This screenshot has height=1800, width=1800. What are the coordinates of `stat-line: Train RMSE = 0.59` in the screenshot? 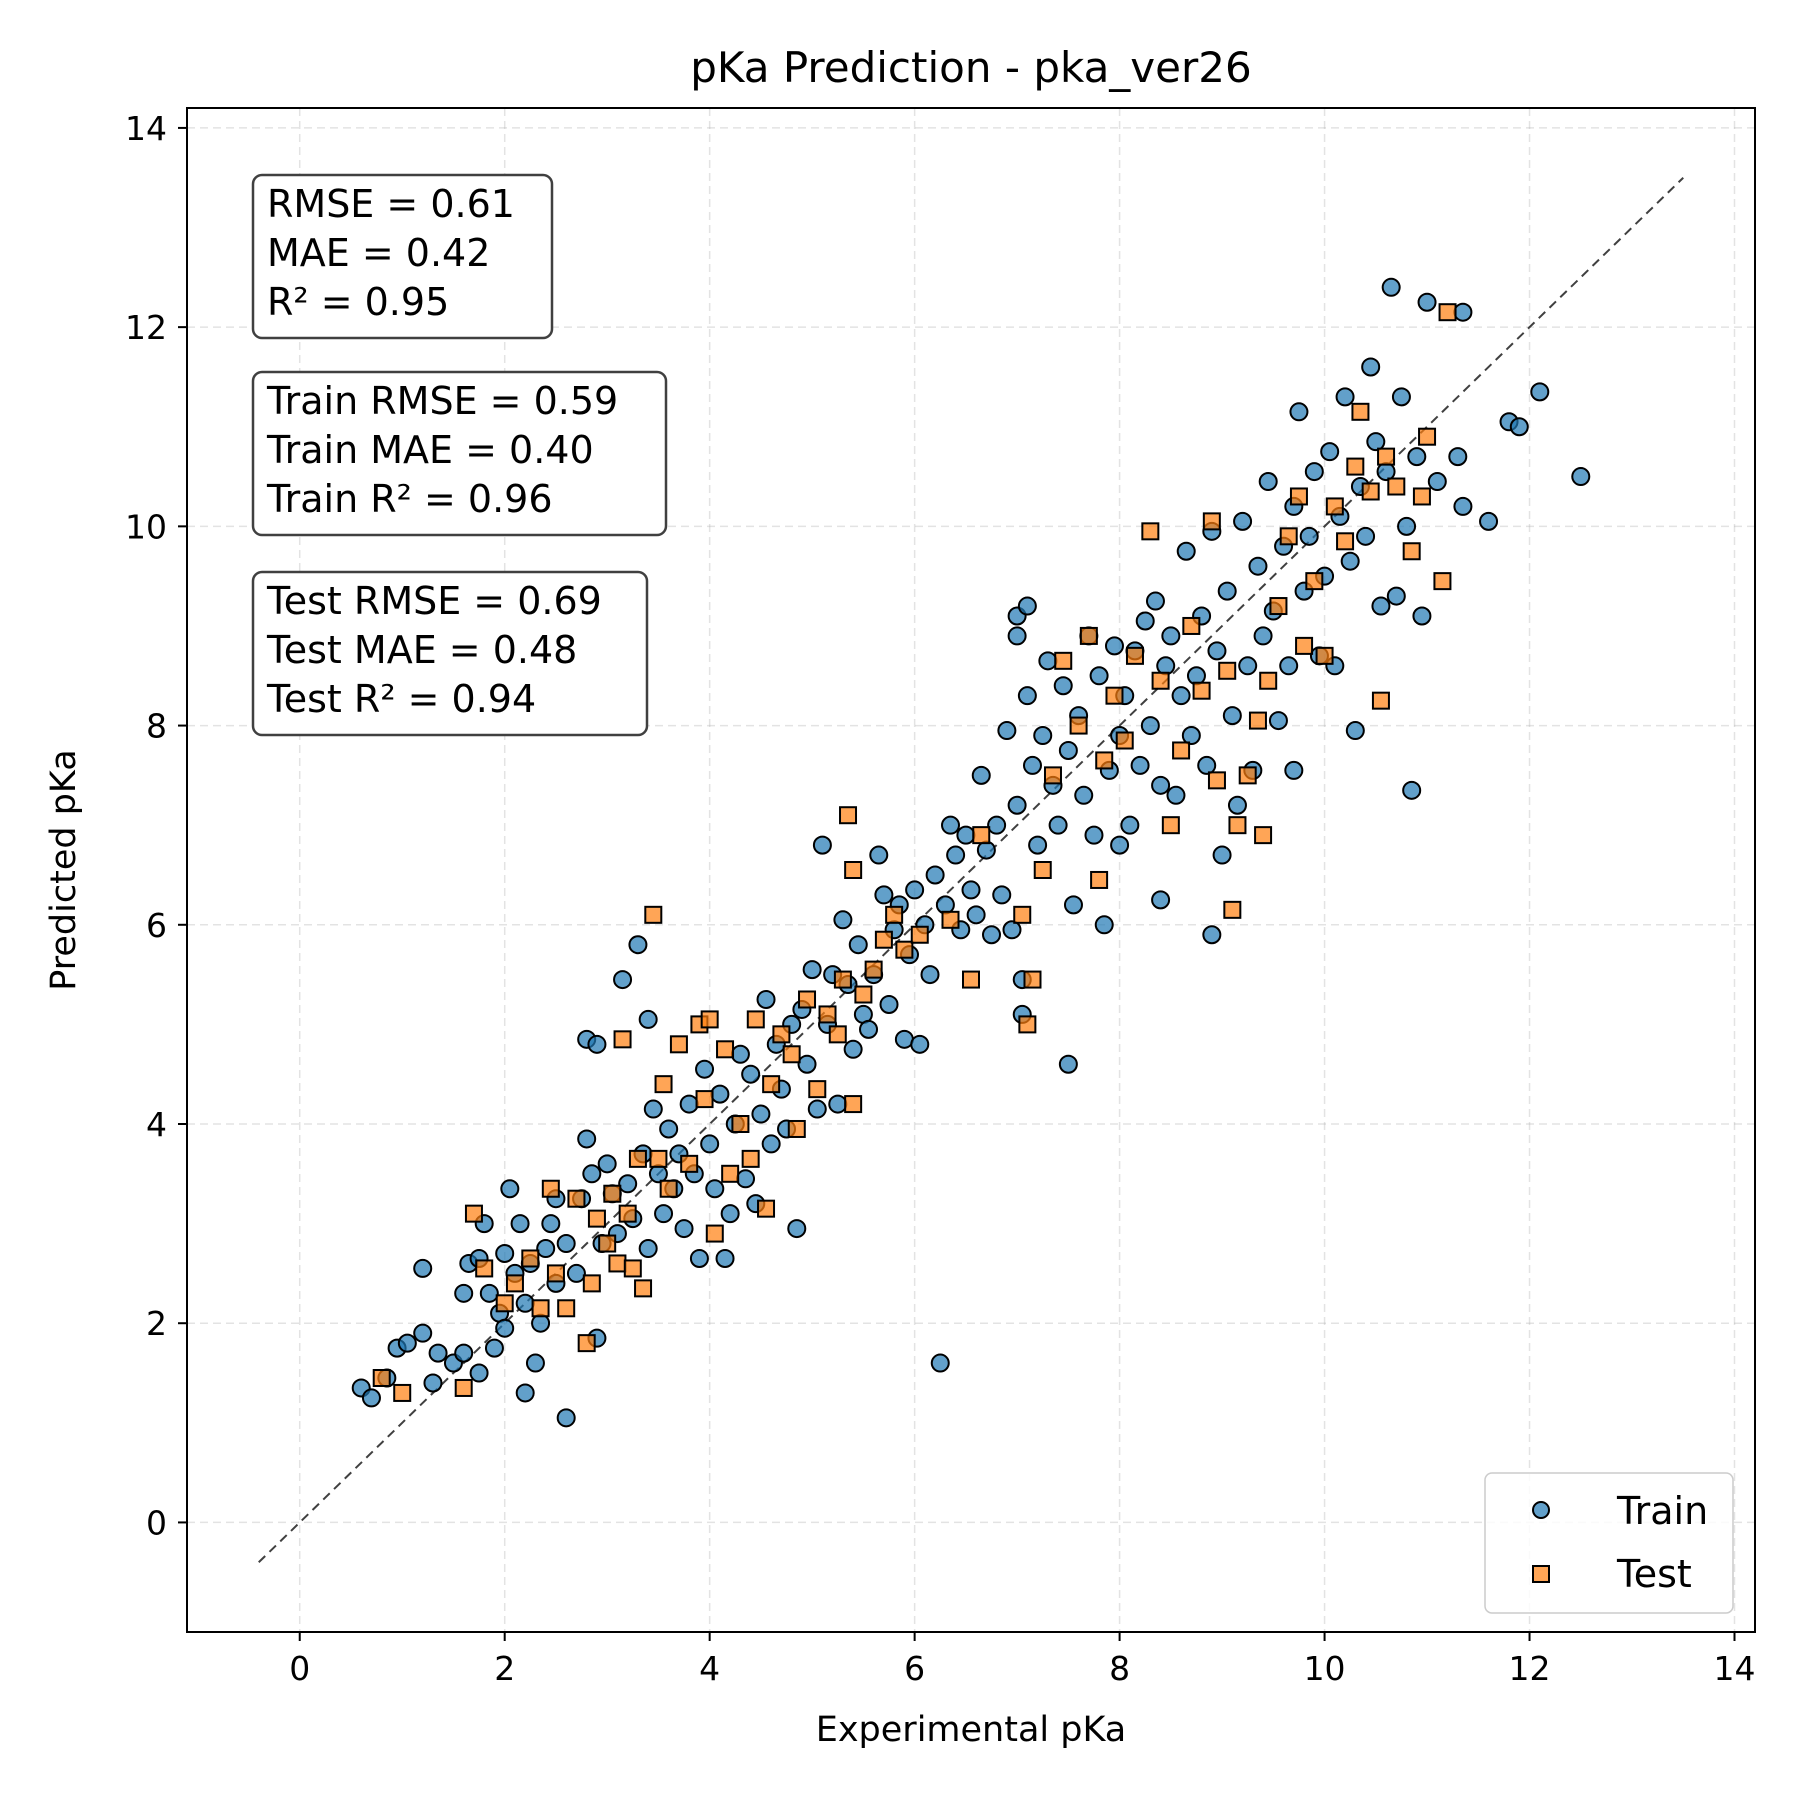 It's located at (442, 401).